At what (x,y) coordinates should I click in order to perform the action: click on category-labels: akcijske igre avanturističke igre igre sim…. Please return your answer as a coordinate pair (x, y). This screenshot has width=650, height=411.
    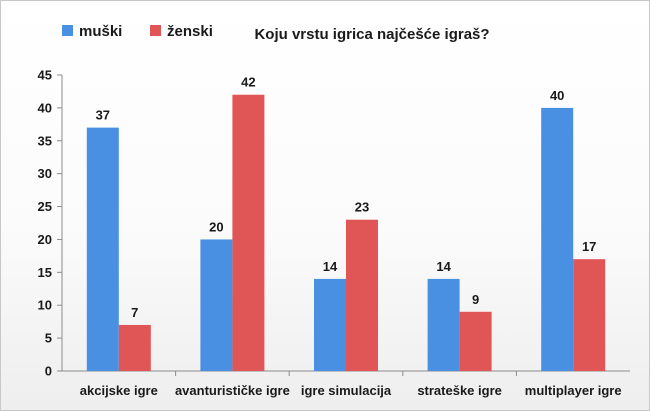
    Looking at the image, I should click on (351, 390).